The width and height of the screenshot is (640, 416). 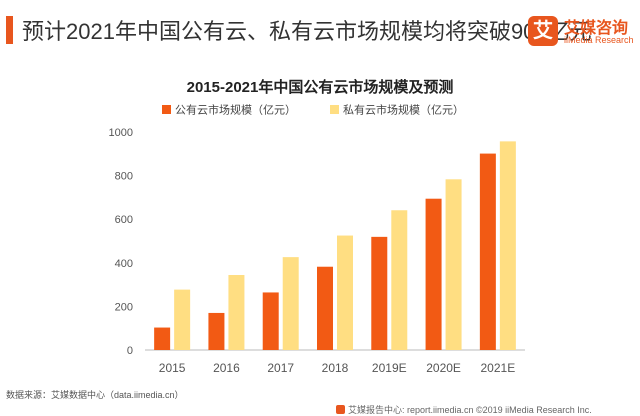 I want to click on x-tick-label: 2018, so click(x=335, y=368).